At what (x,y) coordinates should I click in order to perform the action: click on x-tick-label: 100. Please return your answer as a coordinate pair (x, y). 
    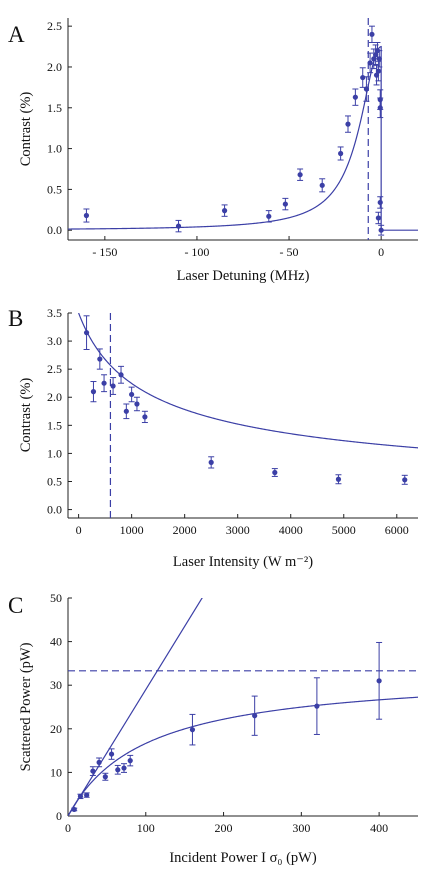
    Looking at the image, I should click on (146, 828).